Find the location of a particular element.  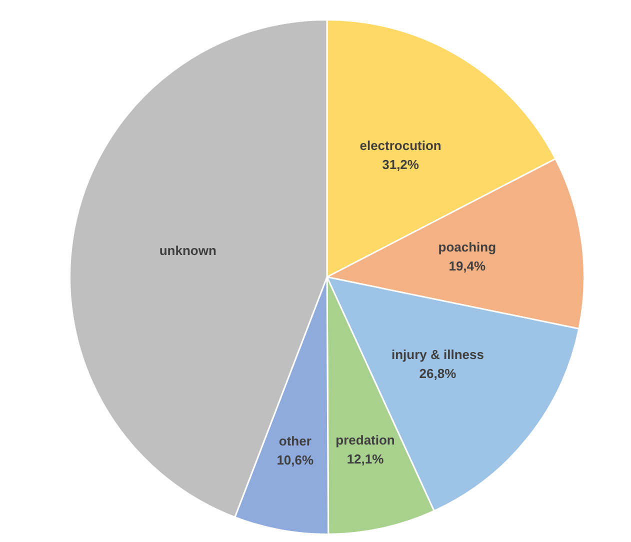

data-label: 19,4% is located at coordinates (467, 266).